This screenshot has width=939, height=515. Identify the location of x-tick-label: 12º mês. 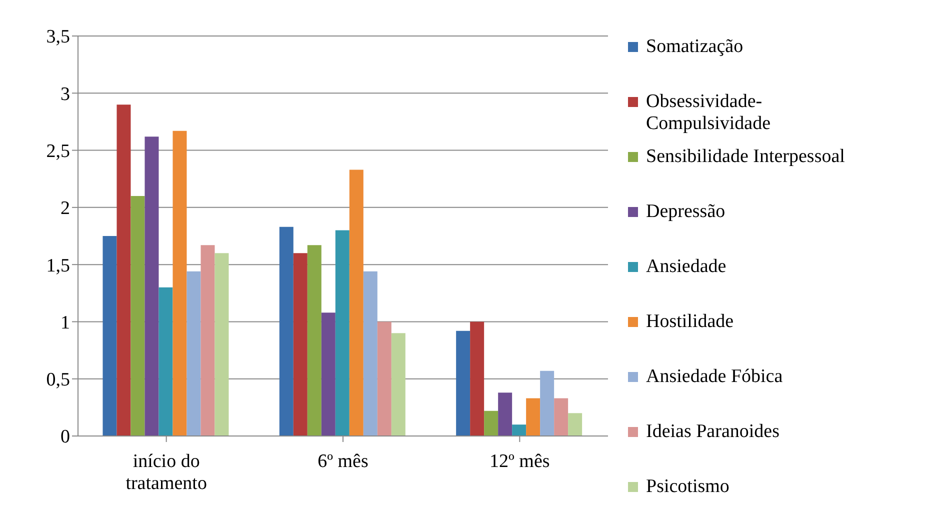
(520, 461).